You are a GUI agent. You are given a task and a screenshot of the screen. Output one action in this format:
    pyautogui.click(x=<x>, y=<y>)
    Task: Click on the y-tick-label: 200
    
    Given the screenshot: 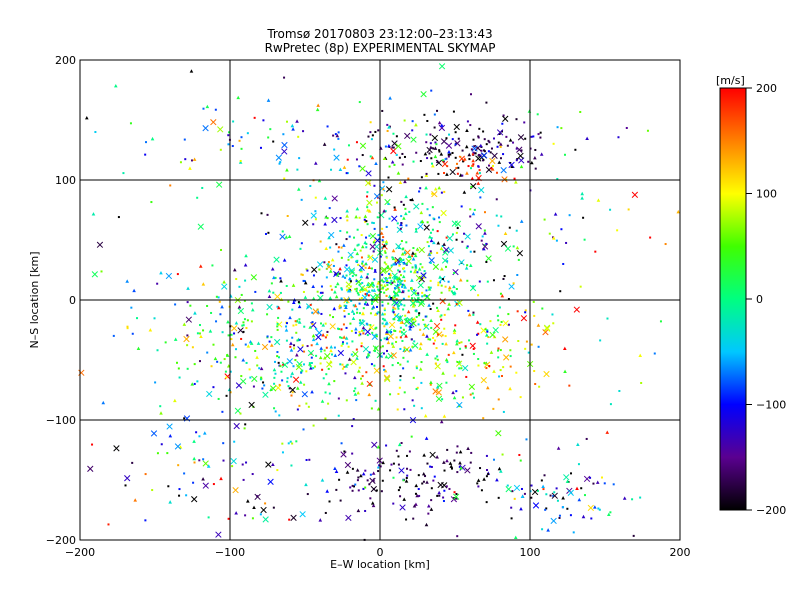 What is the action you would take?
    pyautogui.click(x=65, y=60)
    